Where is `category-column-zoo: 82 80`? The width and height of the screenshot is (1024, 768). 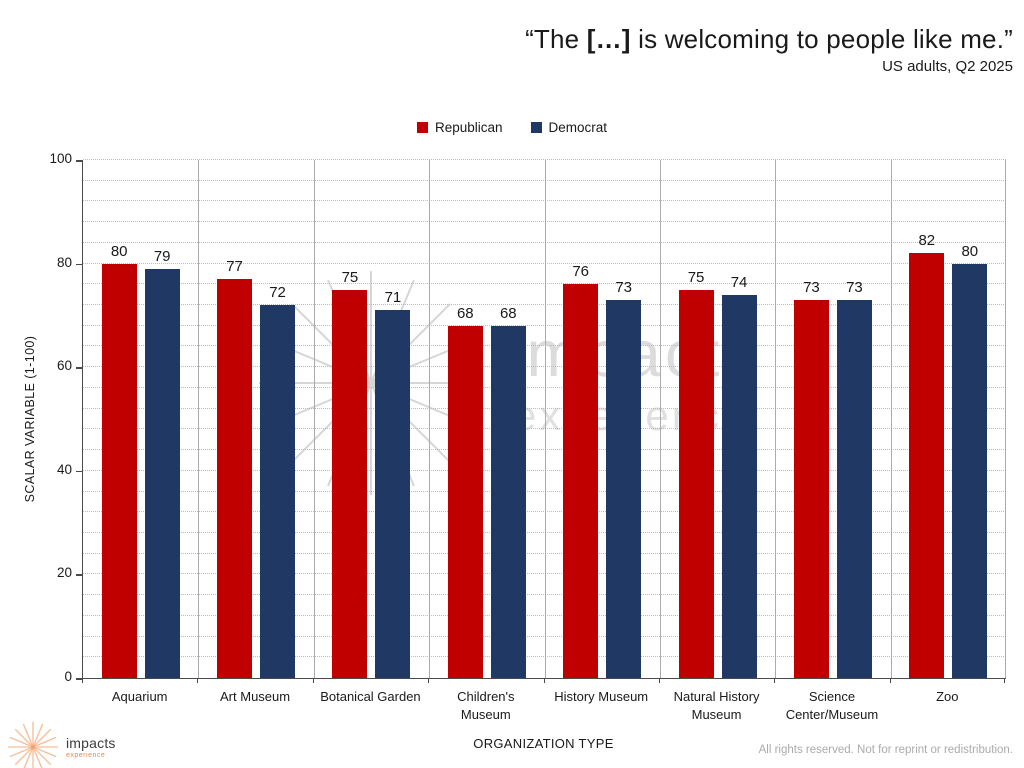
category-column-zoo: 82 80 is located at coordinates (948, 419).